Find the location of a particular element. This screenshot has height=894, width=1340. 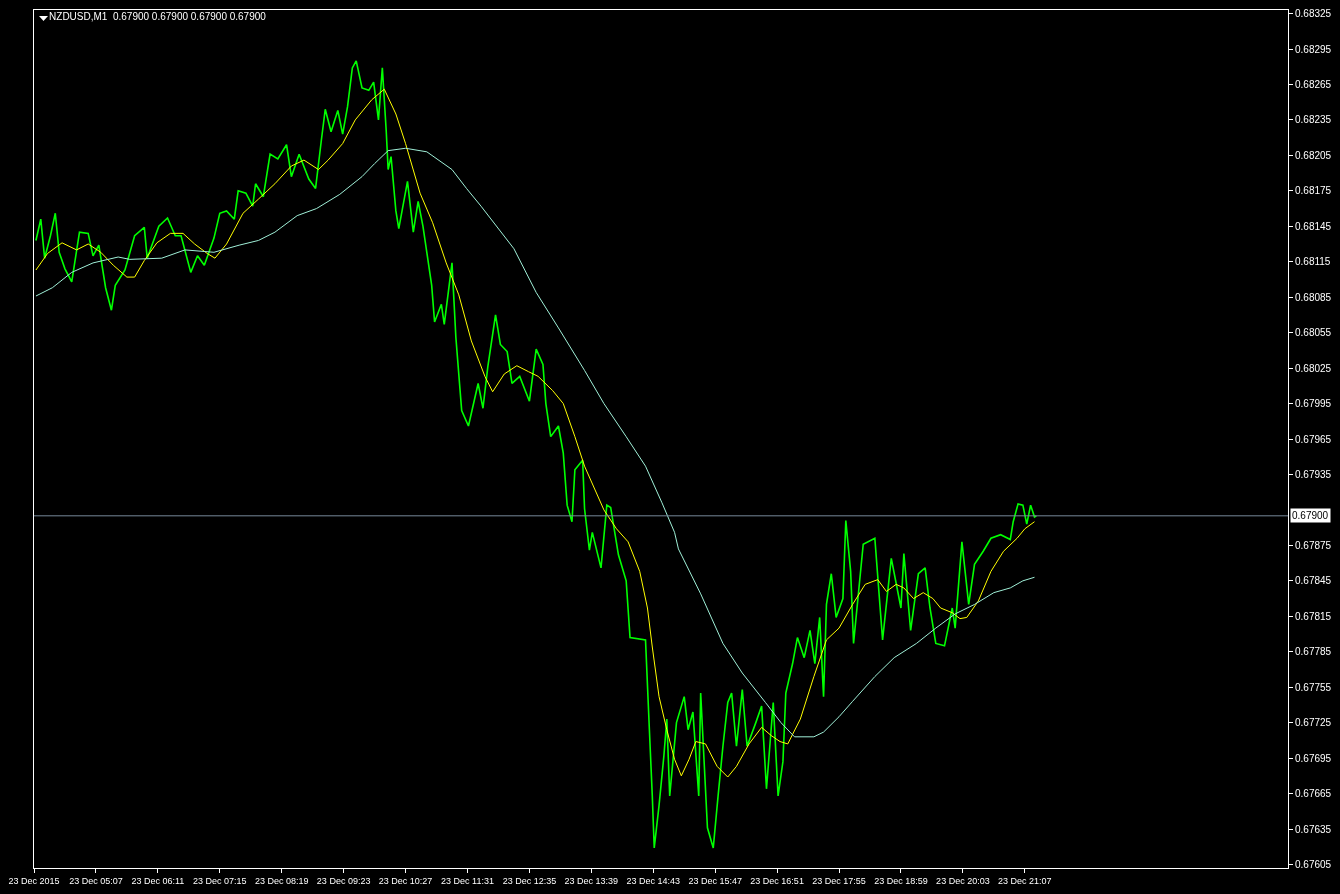

y-tick-label: 0.68145 is located at coordinates (1313, 226).